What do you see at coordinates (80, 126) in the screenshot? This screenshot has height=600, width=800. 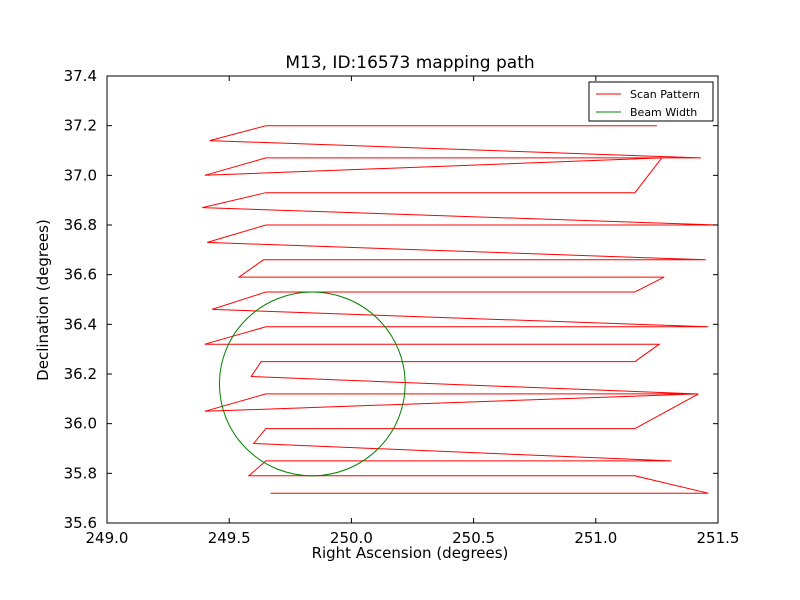 I see `y-tick-label: 37.2` at bounding box center [80, 126].